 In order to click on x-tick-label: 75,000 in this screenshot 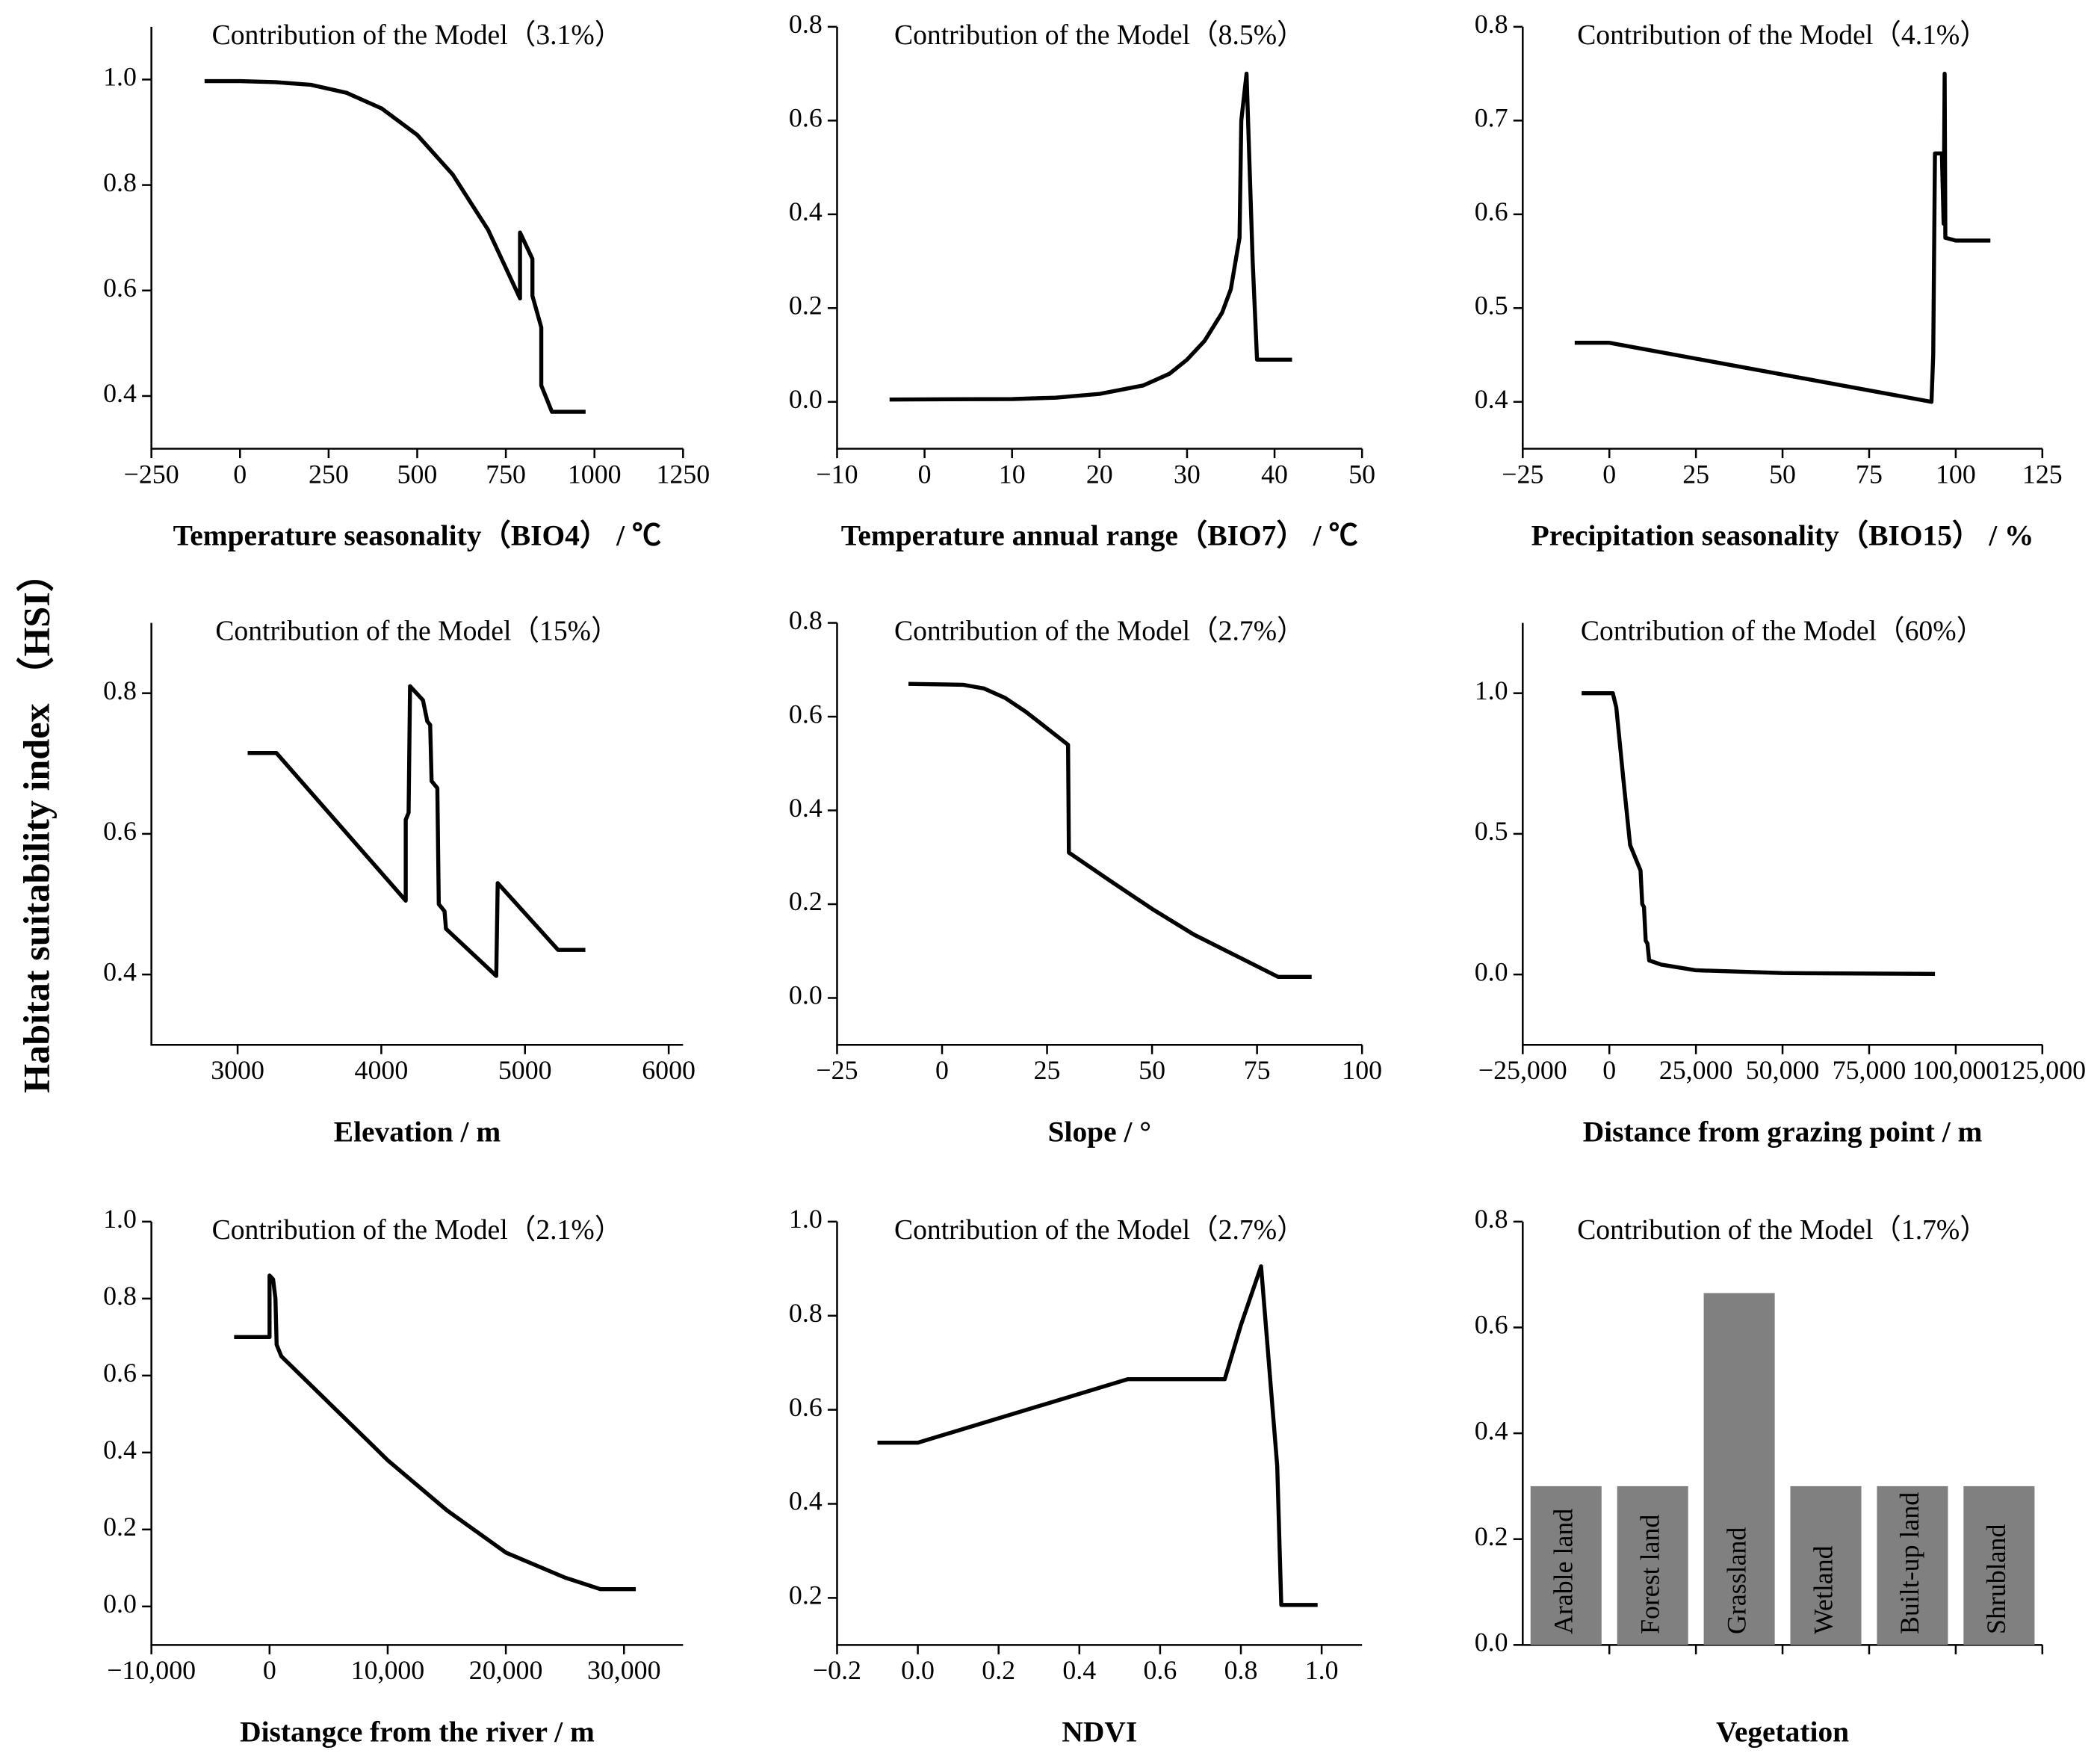, I will do `click(1870, 1070)`.